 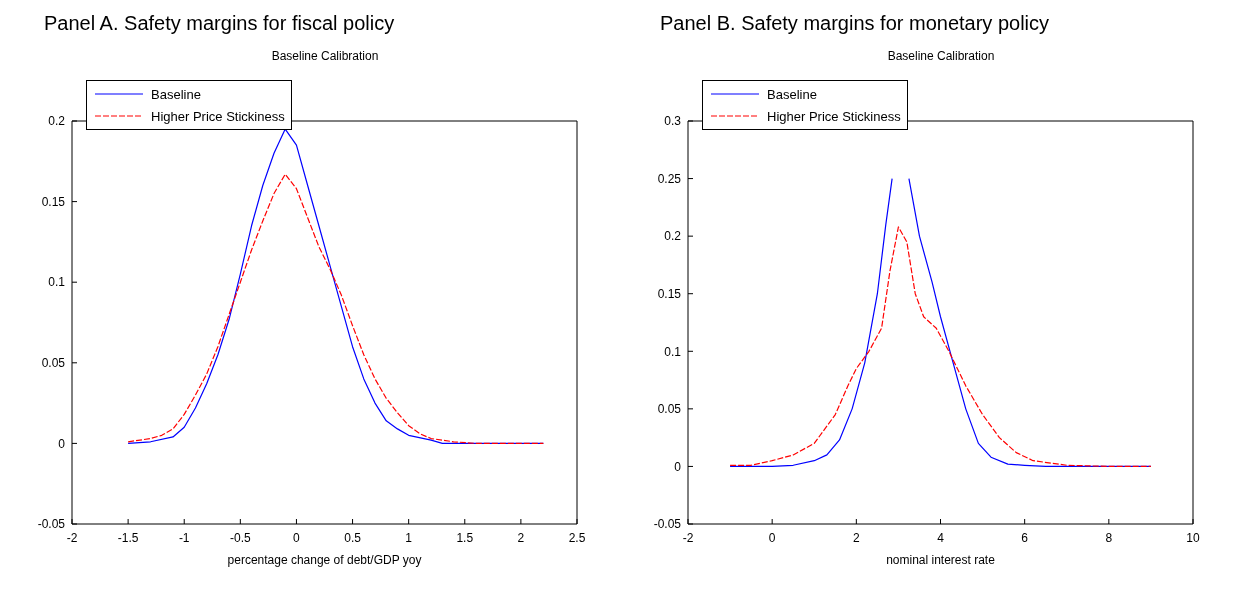 I want to click on x-axis-title: percentage change of debt/GDP yoy, so click(x=324, y=560).